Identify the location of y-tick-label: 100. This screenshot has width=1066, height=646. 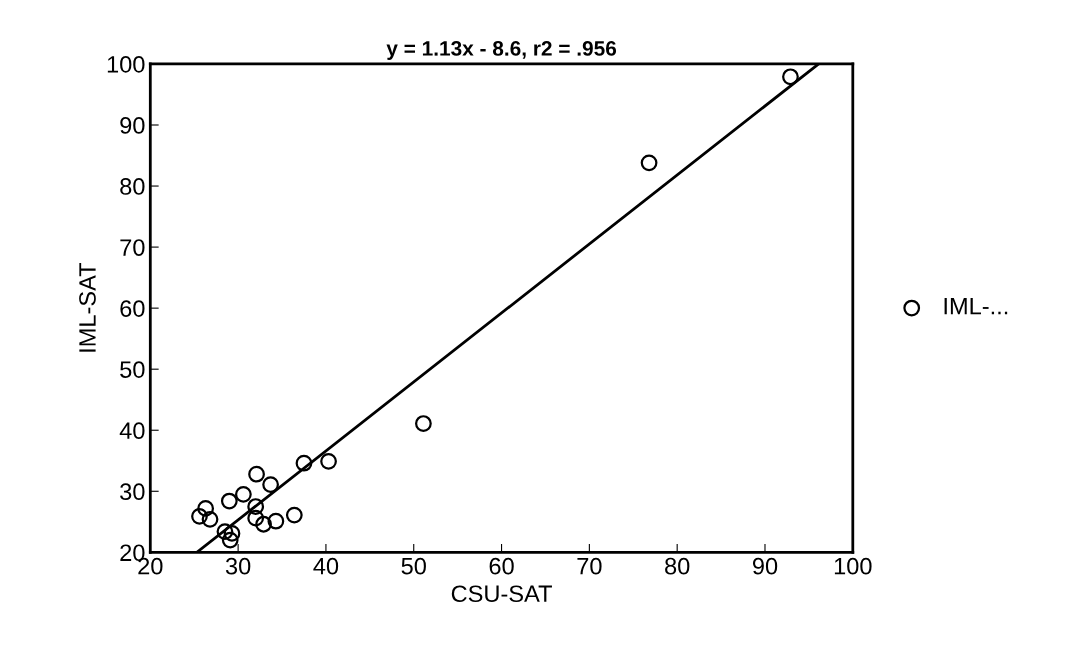
(126, 64).